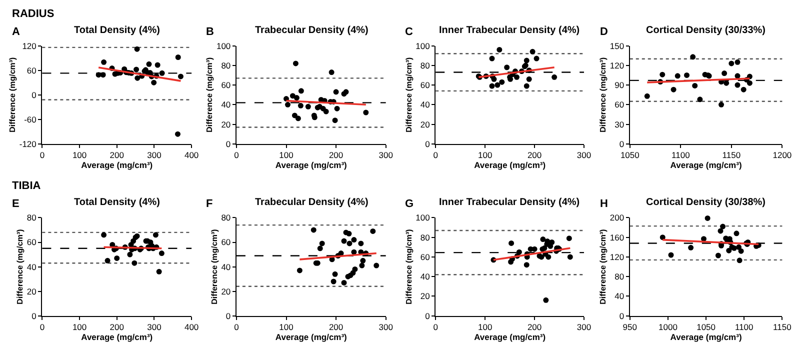 This screenshot has width=800, height=349. Describe the element at coordinates (617, 65) in the screenshot. I see `y-tick-label: 120` at that location.